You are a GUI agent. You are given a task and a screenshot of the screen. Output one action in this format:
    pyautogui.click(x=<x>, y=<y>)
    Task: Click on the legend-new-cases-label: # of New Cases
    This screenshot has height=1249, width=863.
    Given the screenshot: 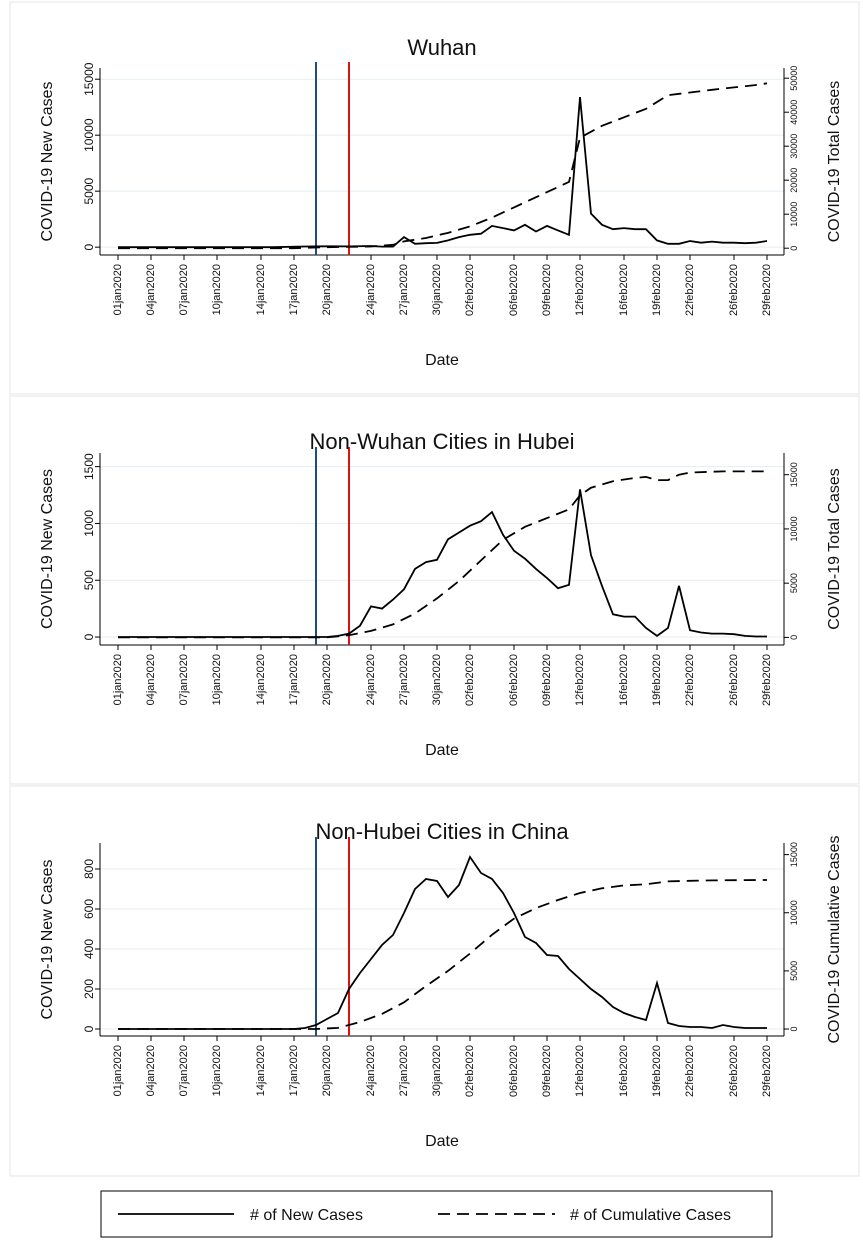 What is the action you would take?
    pyautogui.click(x=306, y=1215)
    